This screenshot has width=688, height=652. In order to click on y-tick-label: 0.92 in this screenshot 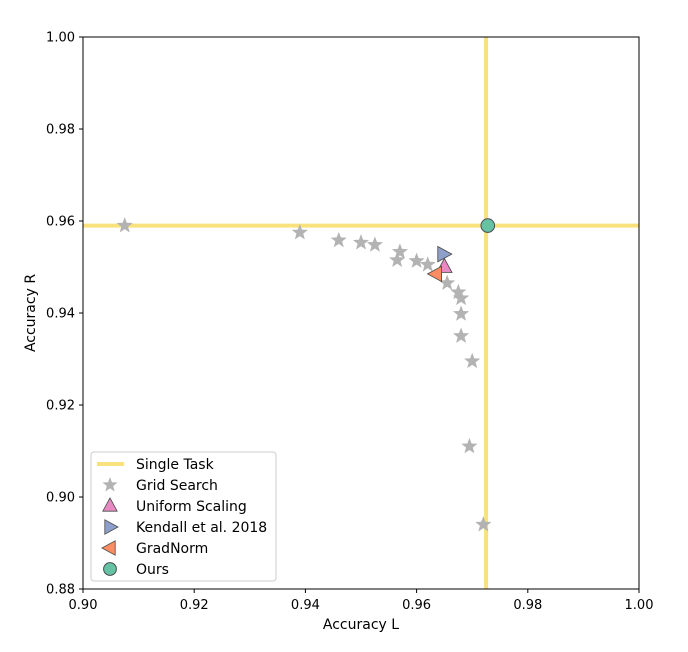, I will do `click(60, 406)`.